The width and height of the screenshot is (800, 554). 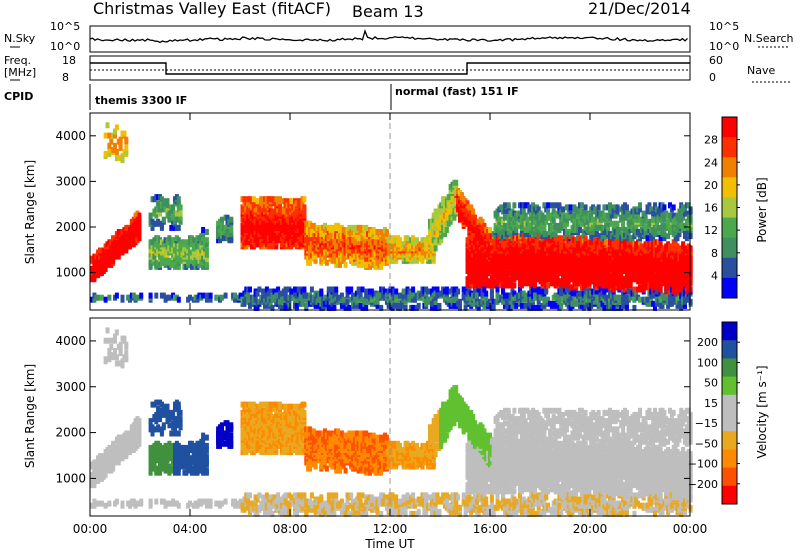 What do you see at coordinates (18, 96) in the screenshot?
I see `cpid-label: CPID` at bounding box center [18, 96].